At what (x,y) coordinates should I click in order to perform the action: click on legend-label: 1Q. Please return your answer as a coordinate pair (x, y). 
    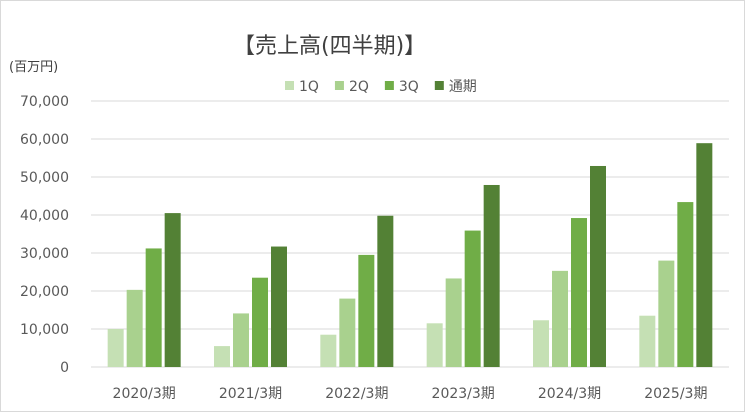
    Looking at the image, I should click on (309, 87).